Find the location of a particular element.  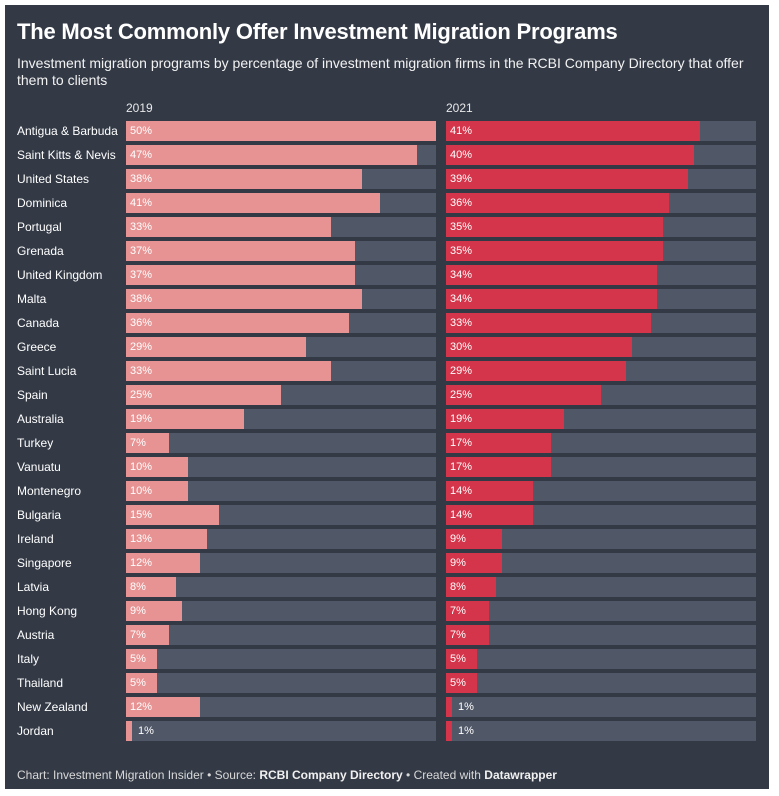

bar-track: 19% is located at coordinates (601, 419).